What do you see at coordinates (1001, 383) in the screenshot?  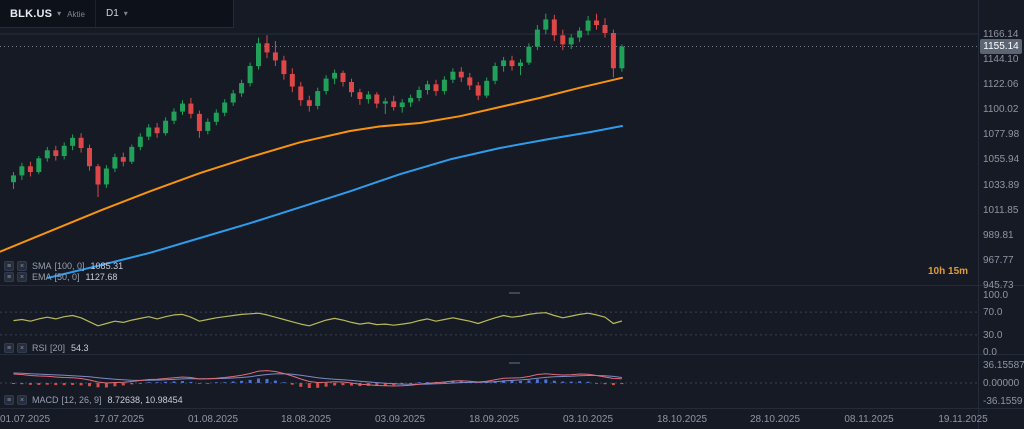 I see `macd-tick-label: 0.00000` at bounding box center [1001, 383].